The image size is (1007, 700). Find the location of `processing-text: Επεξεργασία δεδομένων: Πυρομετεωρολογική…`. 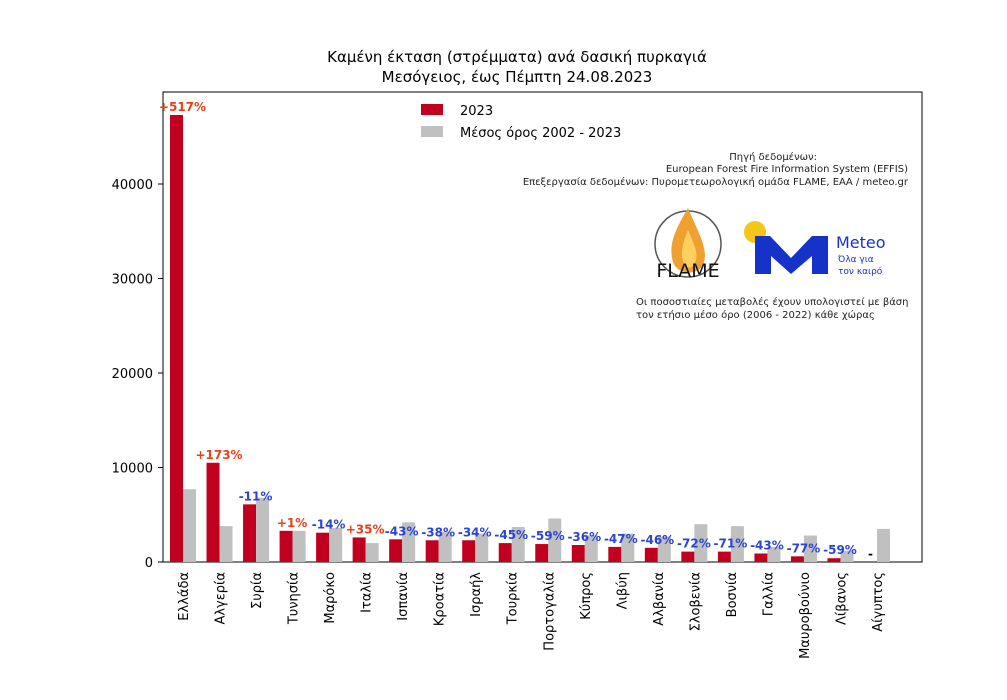

processing-text: Επεξεργασία δεδομένων: Πυρομετεωρολογική… is located at coordinates (716, 182).